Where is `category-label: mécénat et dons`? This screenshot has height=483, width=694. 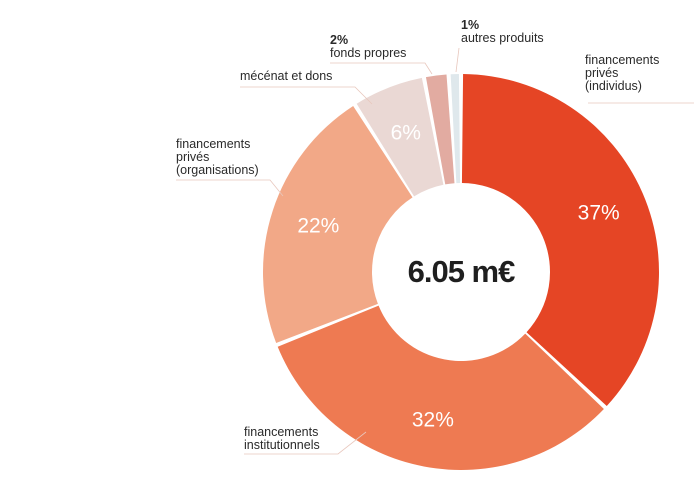 category-label: mécénat et dons is located at coordinates (286, 76).